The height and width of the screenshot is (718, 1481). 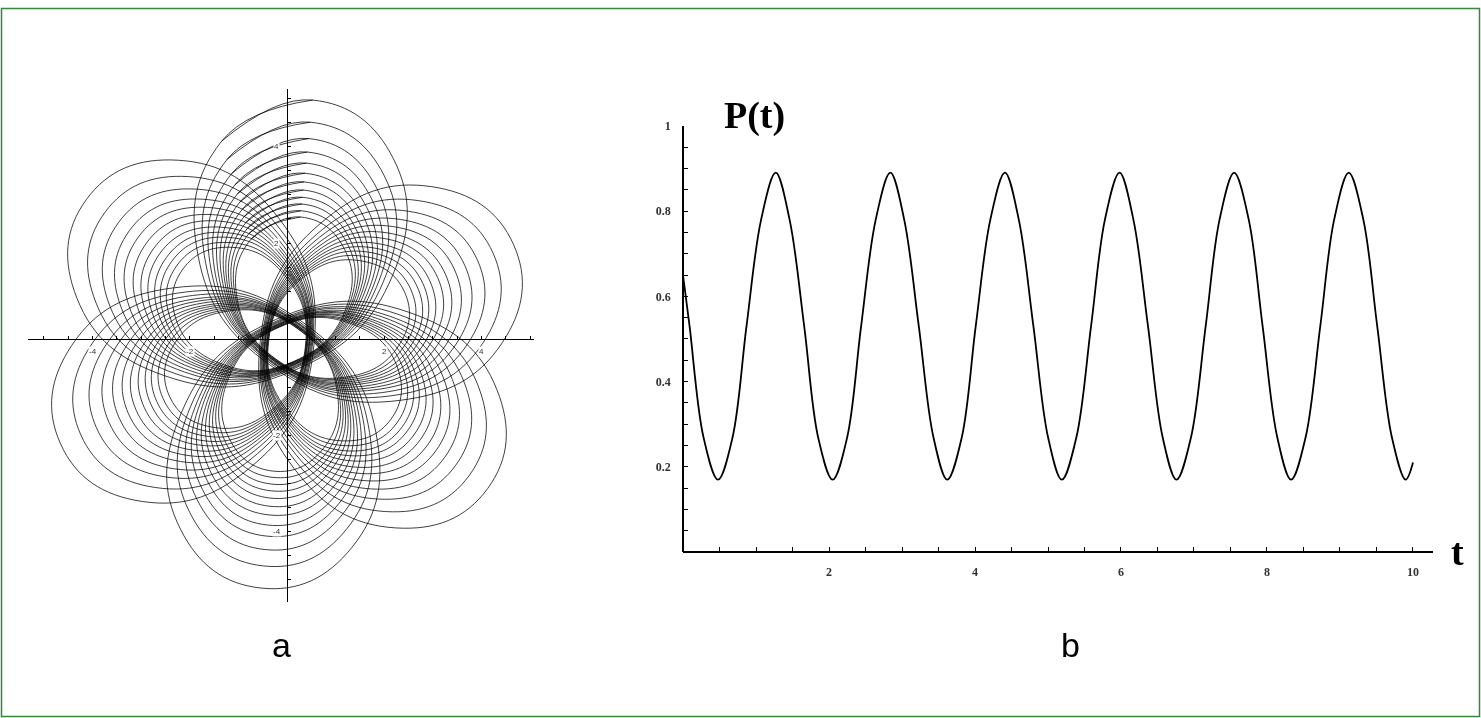 What do you see at coordinates (1412, 572) in the screenshot?
I see `x-tick-label: 10` at bounding box center [1412, 572].